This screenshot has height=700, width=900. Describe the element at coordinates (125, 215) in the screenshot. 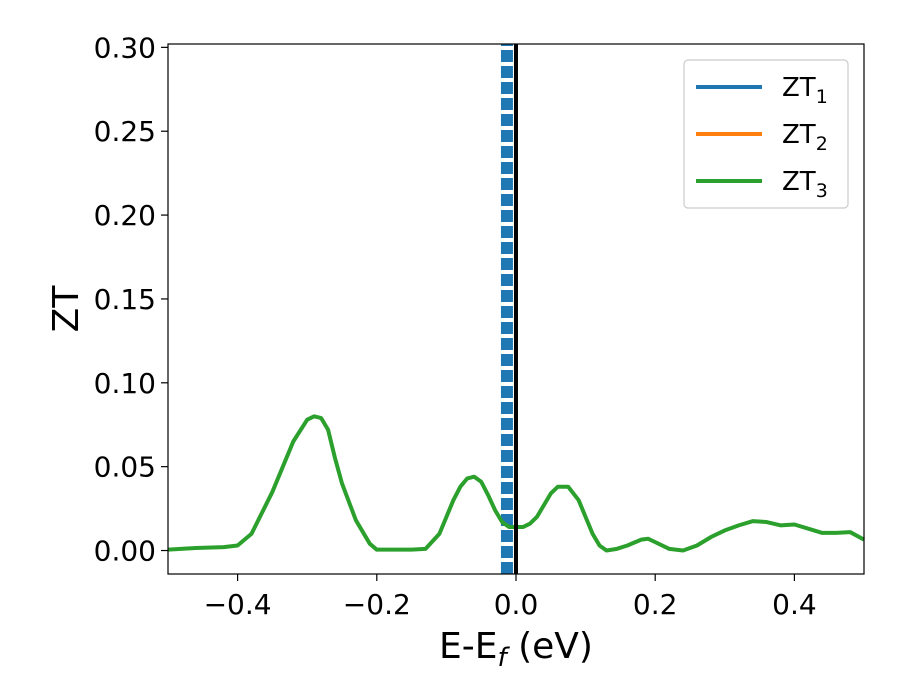

I see `y-tick-label: 0.20` at that location.